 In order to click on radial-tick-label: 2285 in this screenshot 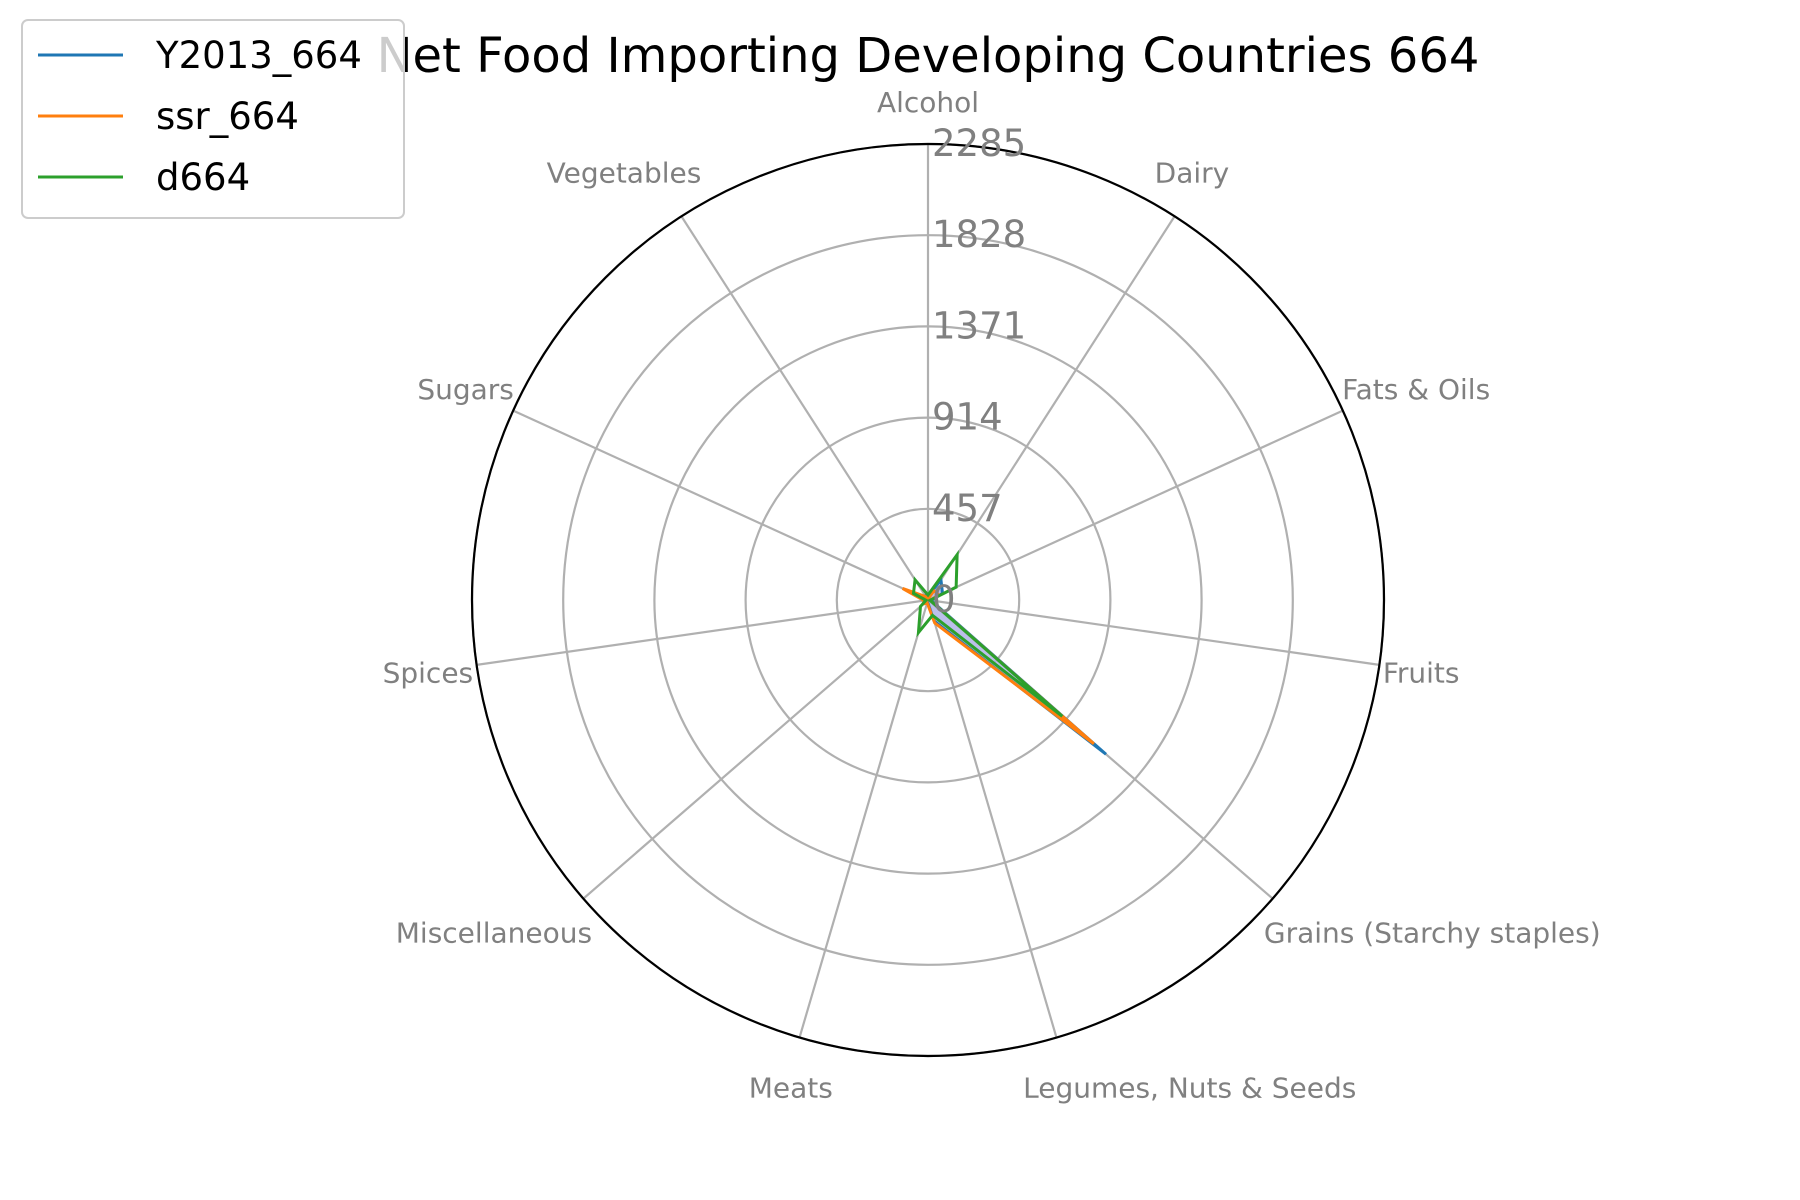, I will do `click(979, 143)`.